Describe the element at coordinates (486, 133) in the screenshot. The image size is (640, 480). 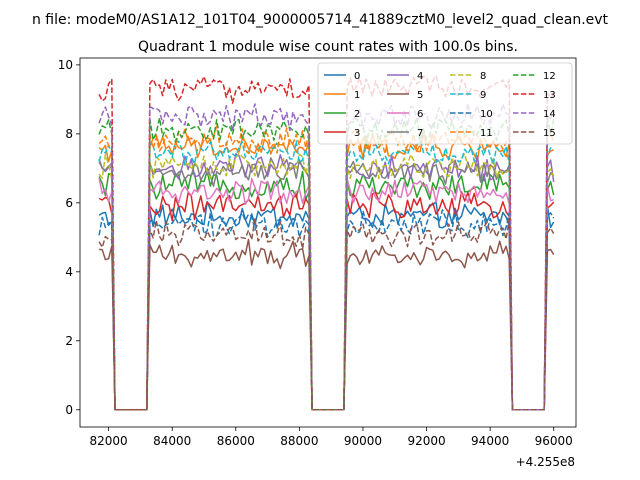
I see `legend-label-11: 11` at that location.